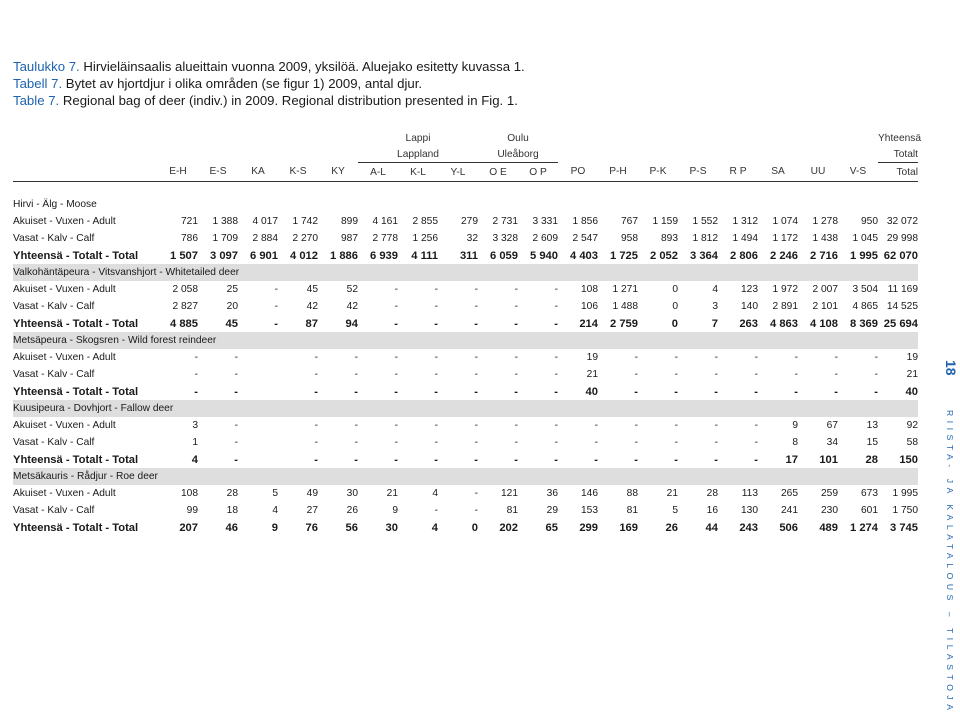 This screenshot has height=715, width=960. I want to click on table-cell: 113, so click(749, 493).